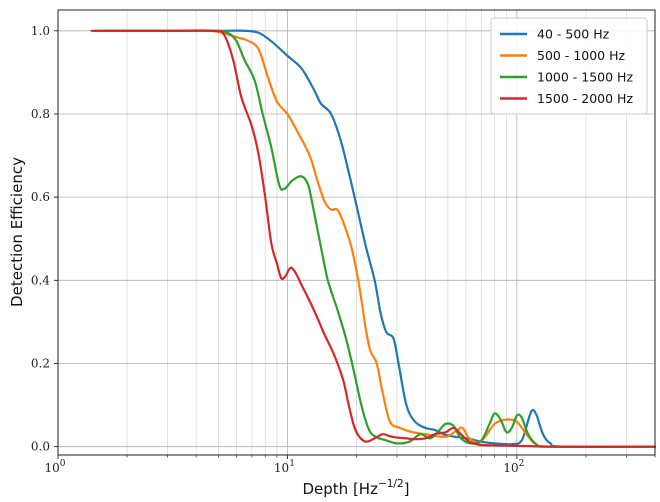 Image resolution: width=660 pixels, height=502 pixels. What do you see at coordinates (40, 364) in the screenshot?
I see `y-tick-label: 0.2` at bounding box center [40, 364].